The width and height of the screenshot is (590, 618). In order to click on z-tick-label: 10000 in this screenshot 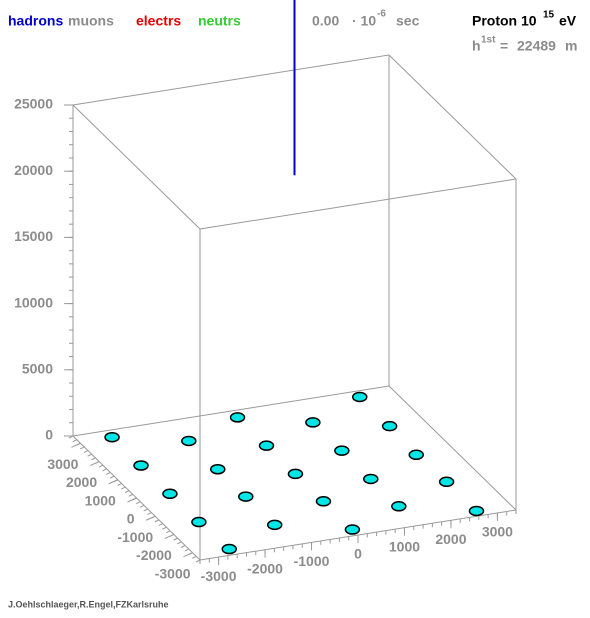, I will do `click(33, 302)`.